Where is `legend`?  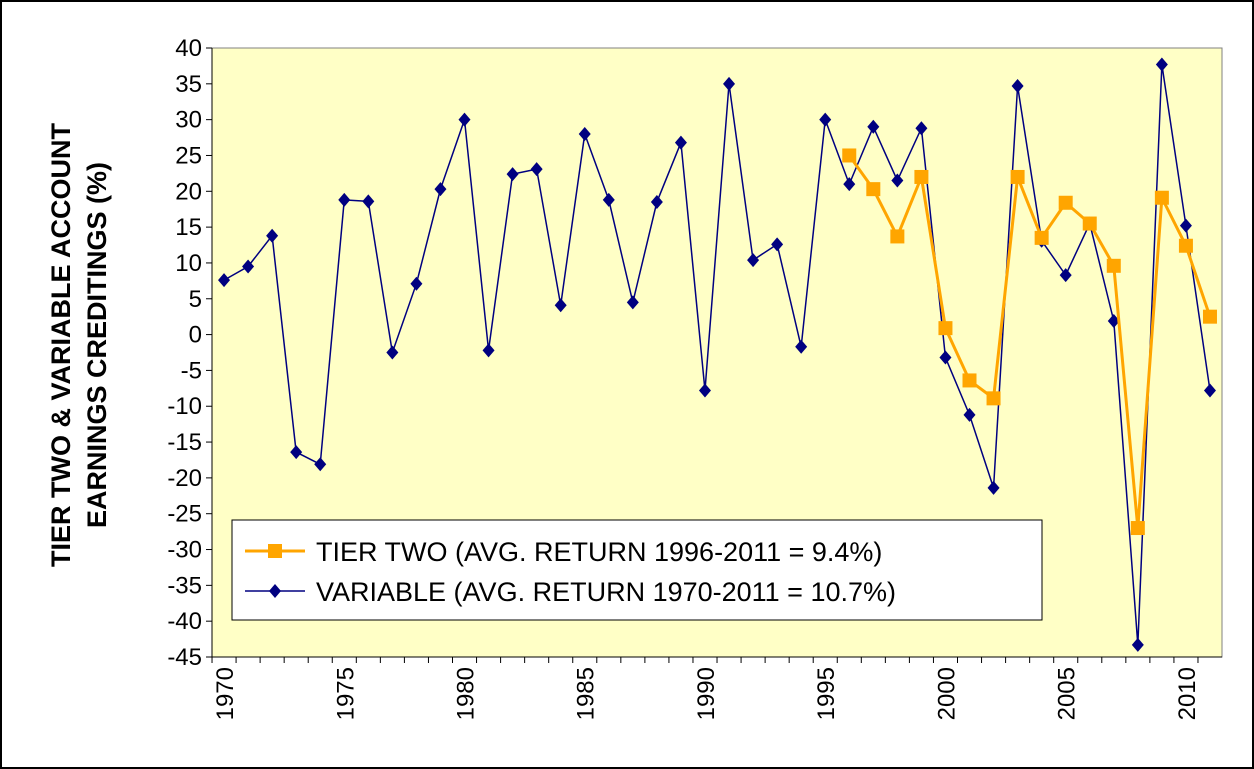
legend is located at coordinates (637, 570).